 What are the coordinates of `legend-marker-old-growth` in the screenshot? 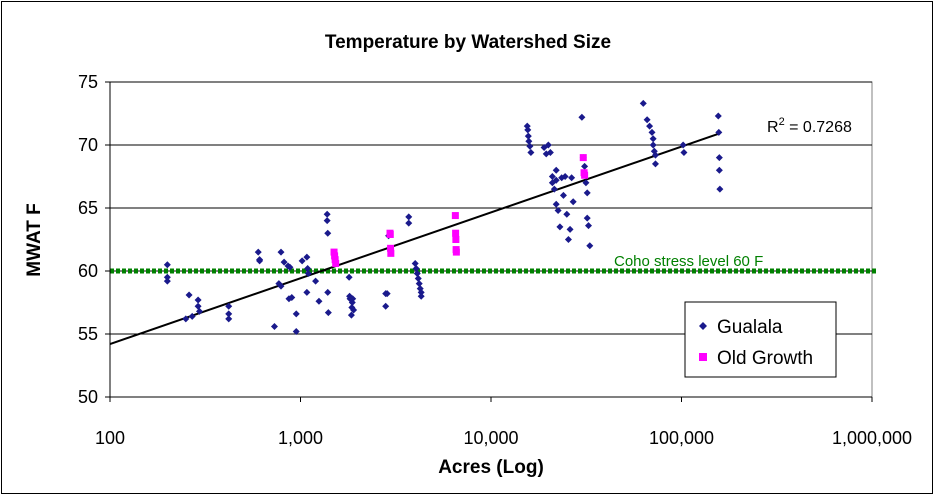 It's located at (703, 357).